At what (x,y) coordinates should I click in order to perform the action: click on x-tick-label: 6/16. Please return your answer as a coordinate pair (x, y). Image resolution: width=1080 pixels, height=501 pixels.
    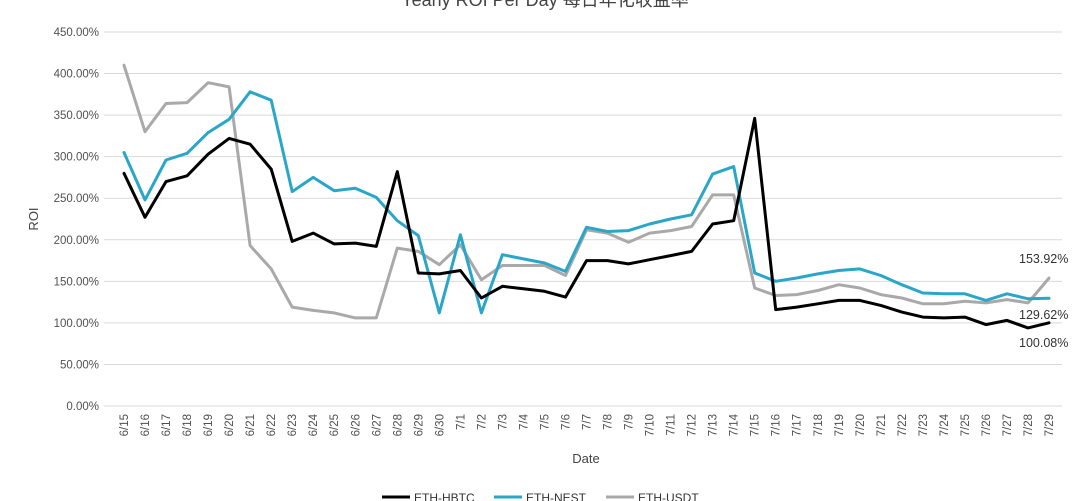
    Looking at the image, I should click on (146, 425).